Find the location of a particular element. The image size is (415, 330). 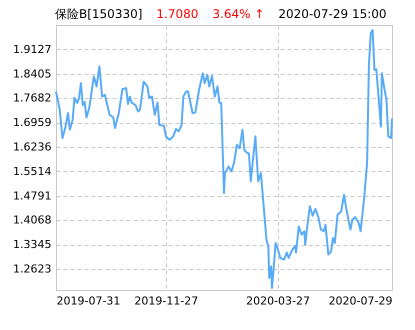

x-tick-label: 2020-03-27 is located at coordinates (278, 301).